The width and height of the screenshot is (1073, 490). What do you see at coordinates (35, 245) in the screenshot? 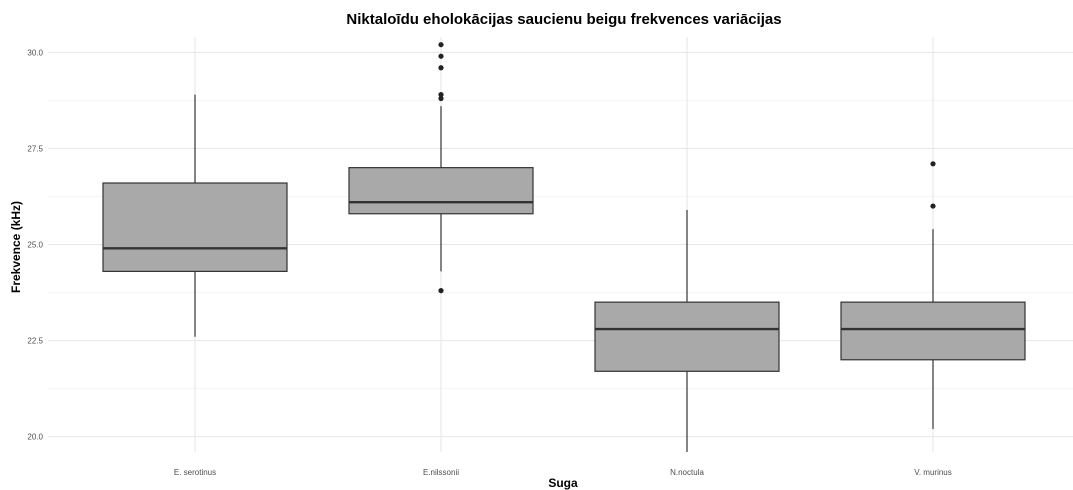
I see `y-tick-label: 25.0` at bounding box center [35, 245].